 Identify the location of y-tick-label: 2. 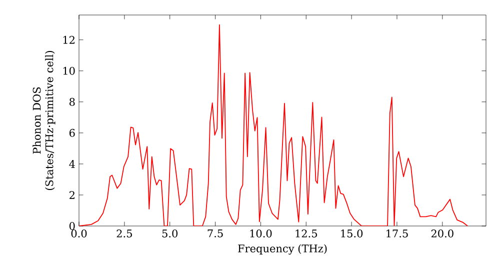
(72, 195).